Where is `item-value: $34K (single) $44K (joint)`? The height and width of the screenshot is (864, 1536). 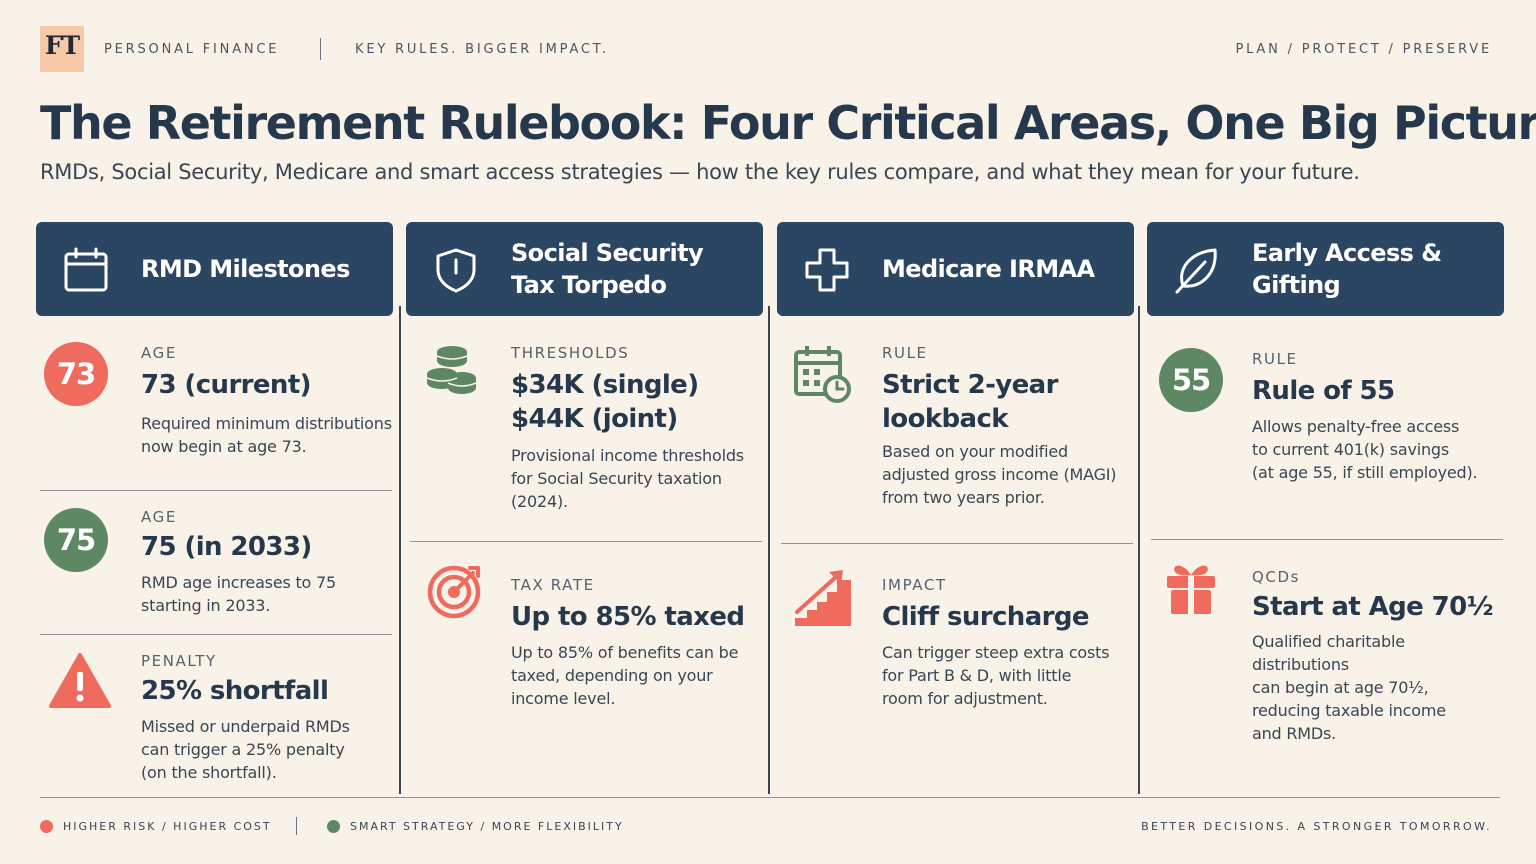
item-value: $34K (single) $44K (joint) is located at coordinates (605, 402).